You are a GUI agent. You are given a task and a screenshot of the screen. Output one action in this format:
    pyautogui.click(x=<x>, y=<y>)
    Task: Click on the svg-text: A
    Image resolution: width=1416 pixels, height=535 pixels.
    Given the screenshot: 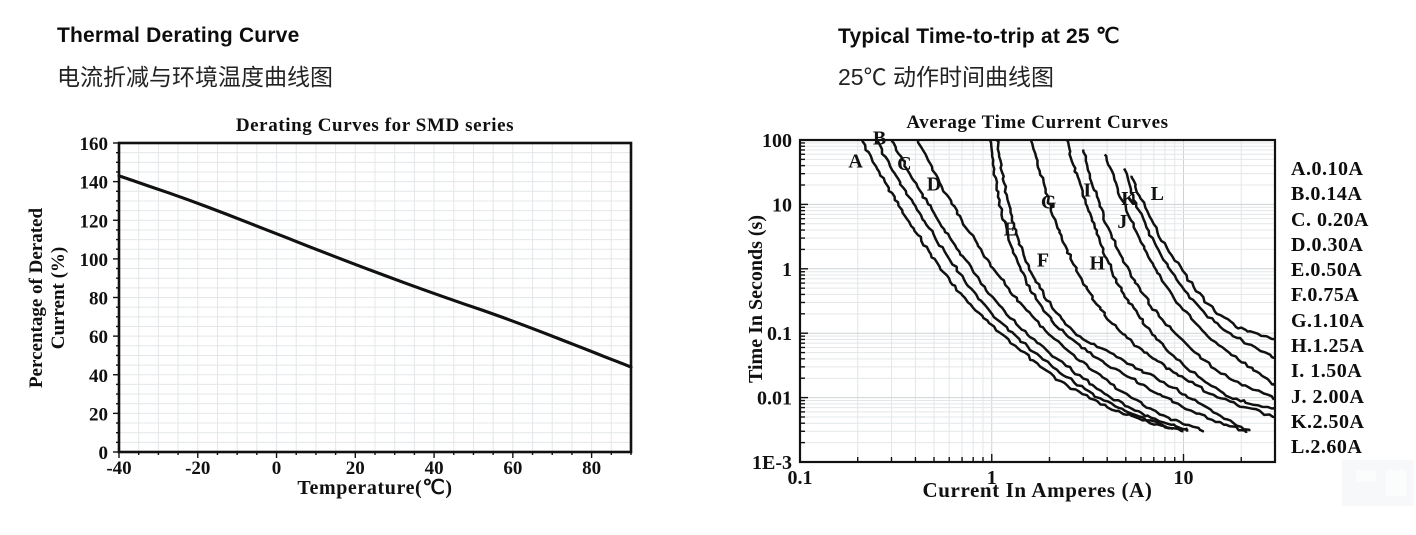 What is the action you would take?
    pyautogui.click(x=855, y=162)
    